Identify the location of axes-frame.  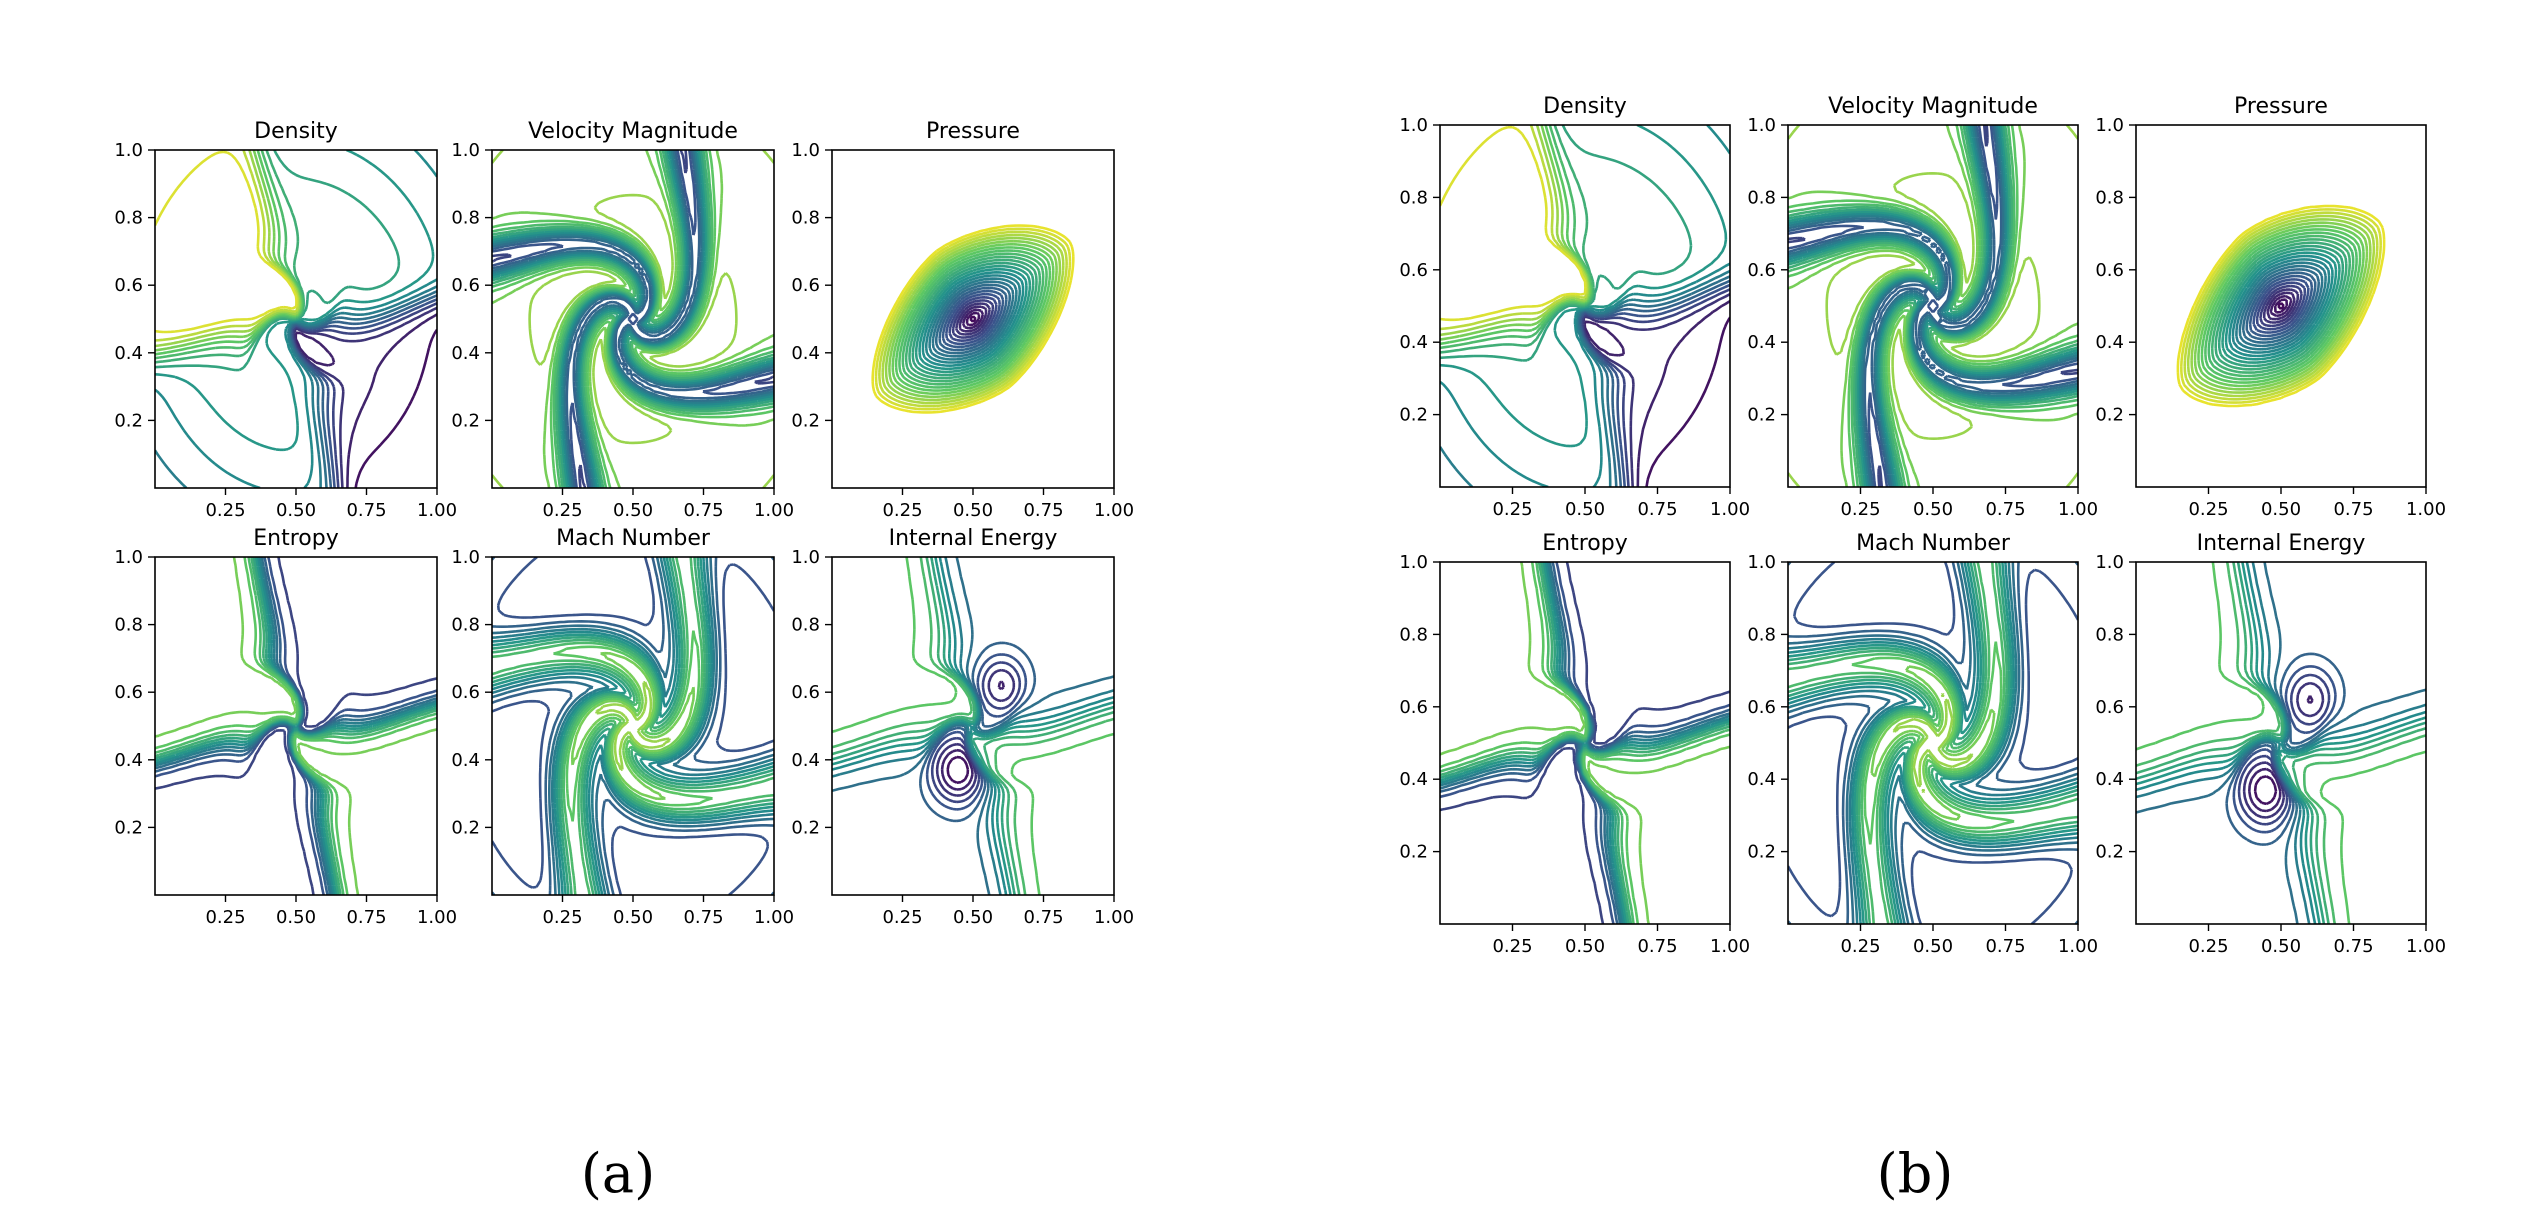
(2281, 306).